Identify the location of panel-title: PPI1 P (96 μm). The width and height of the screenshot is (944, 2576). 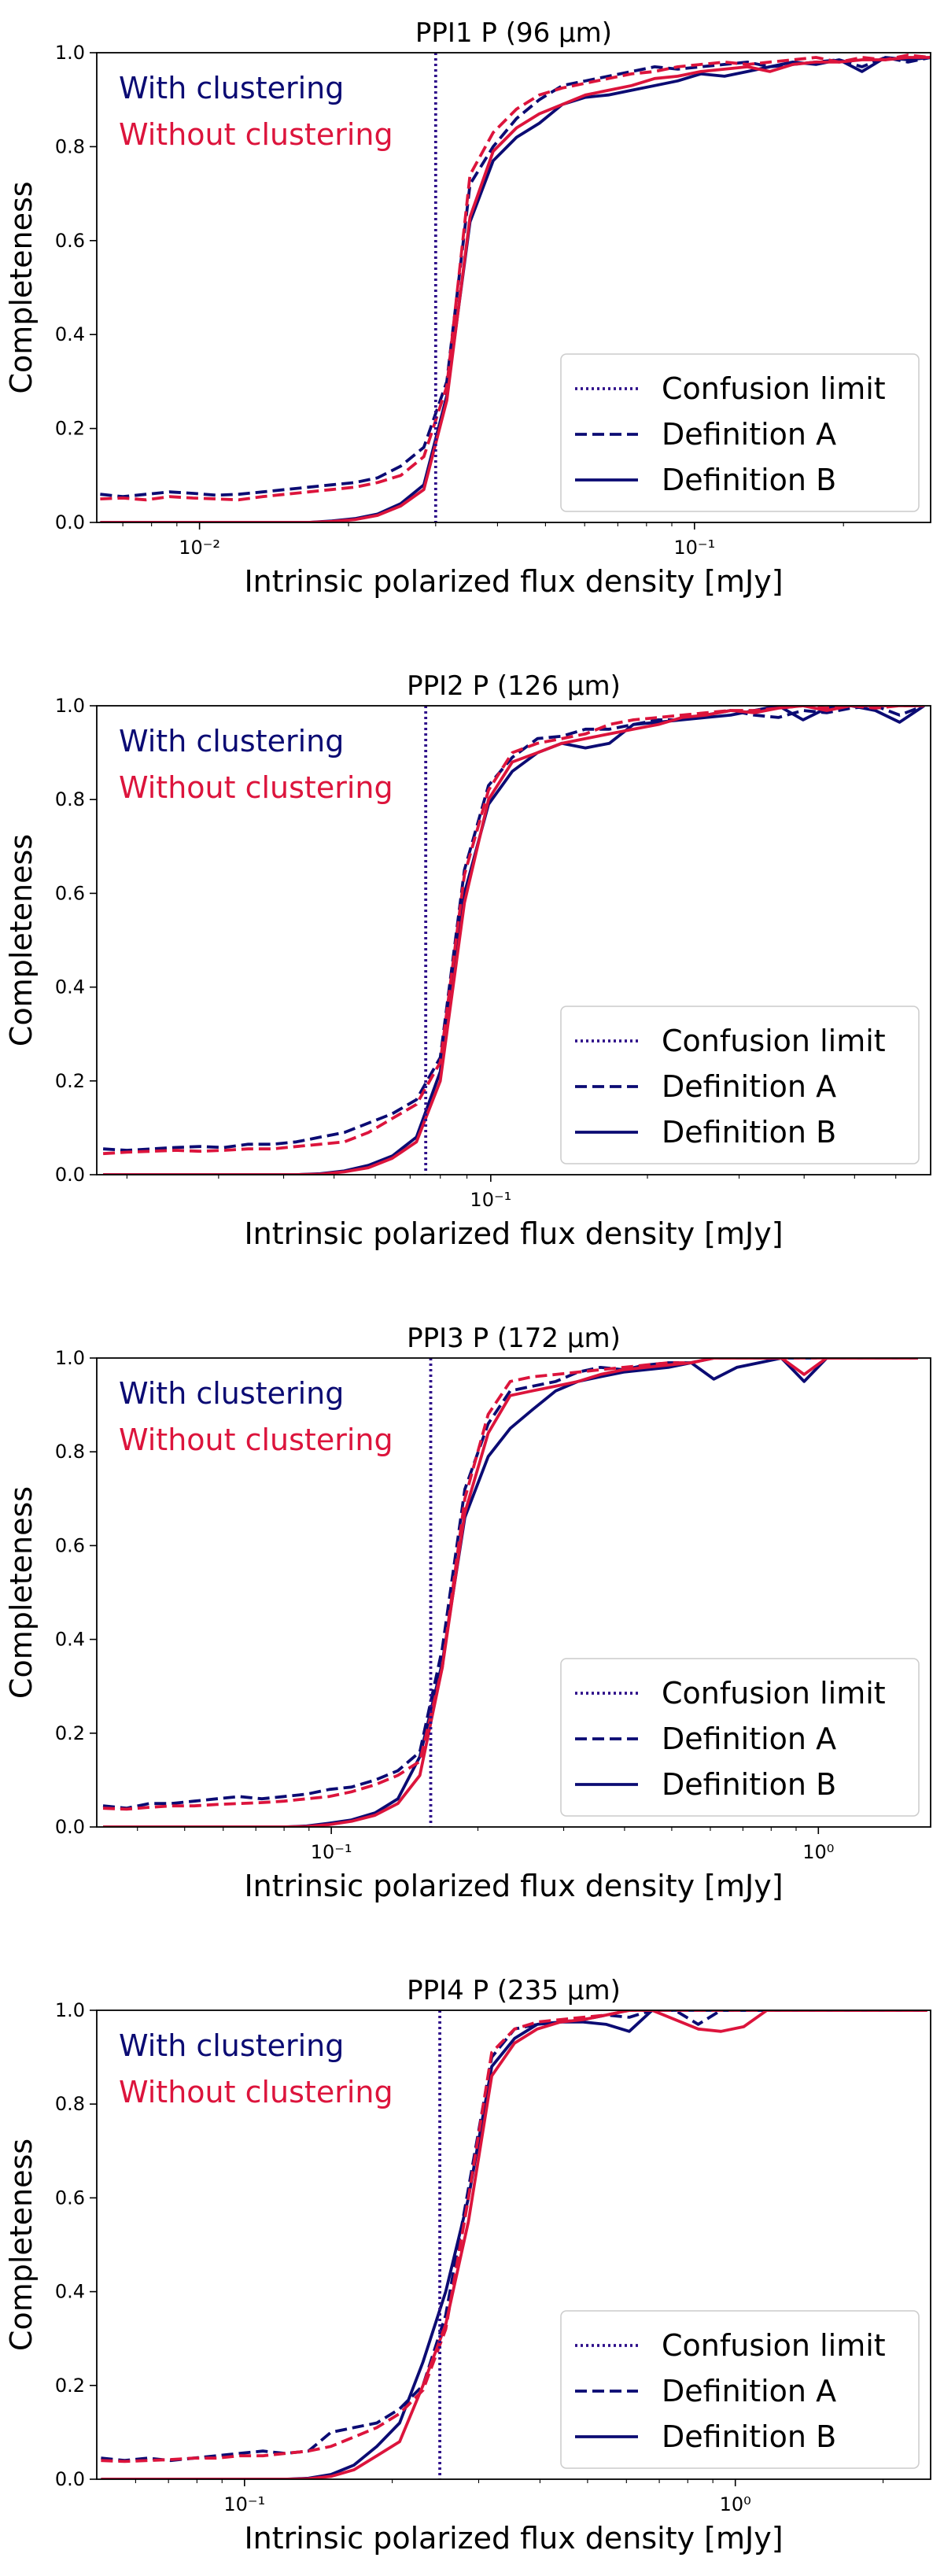
(513, 33).